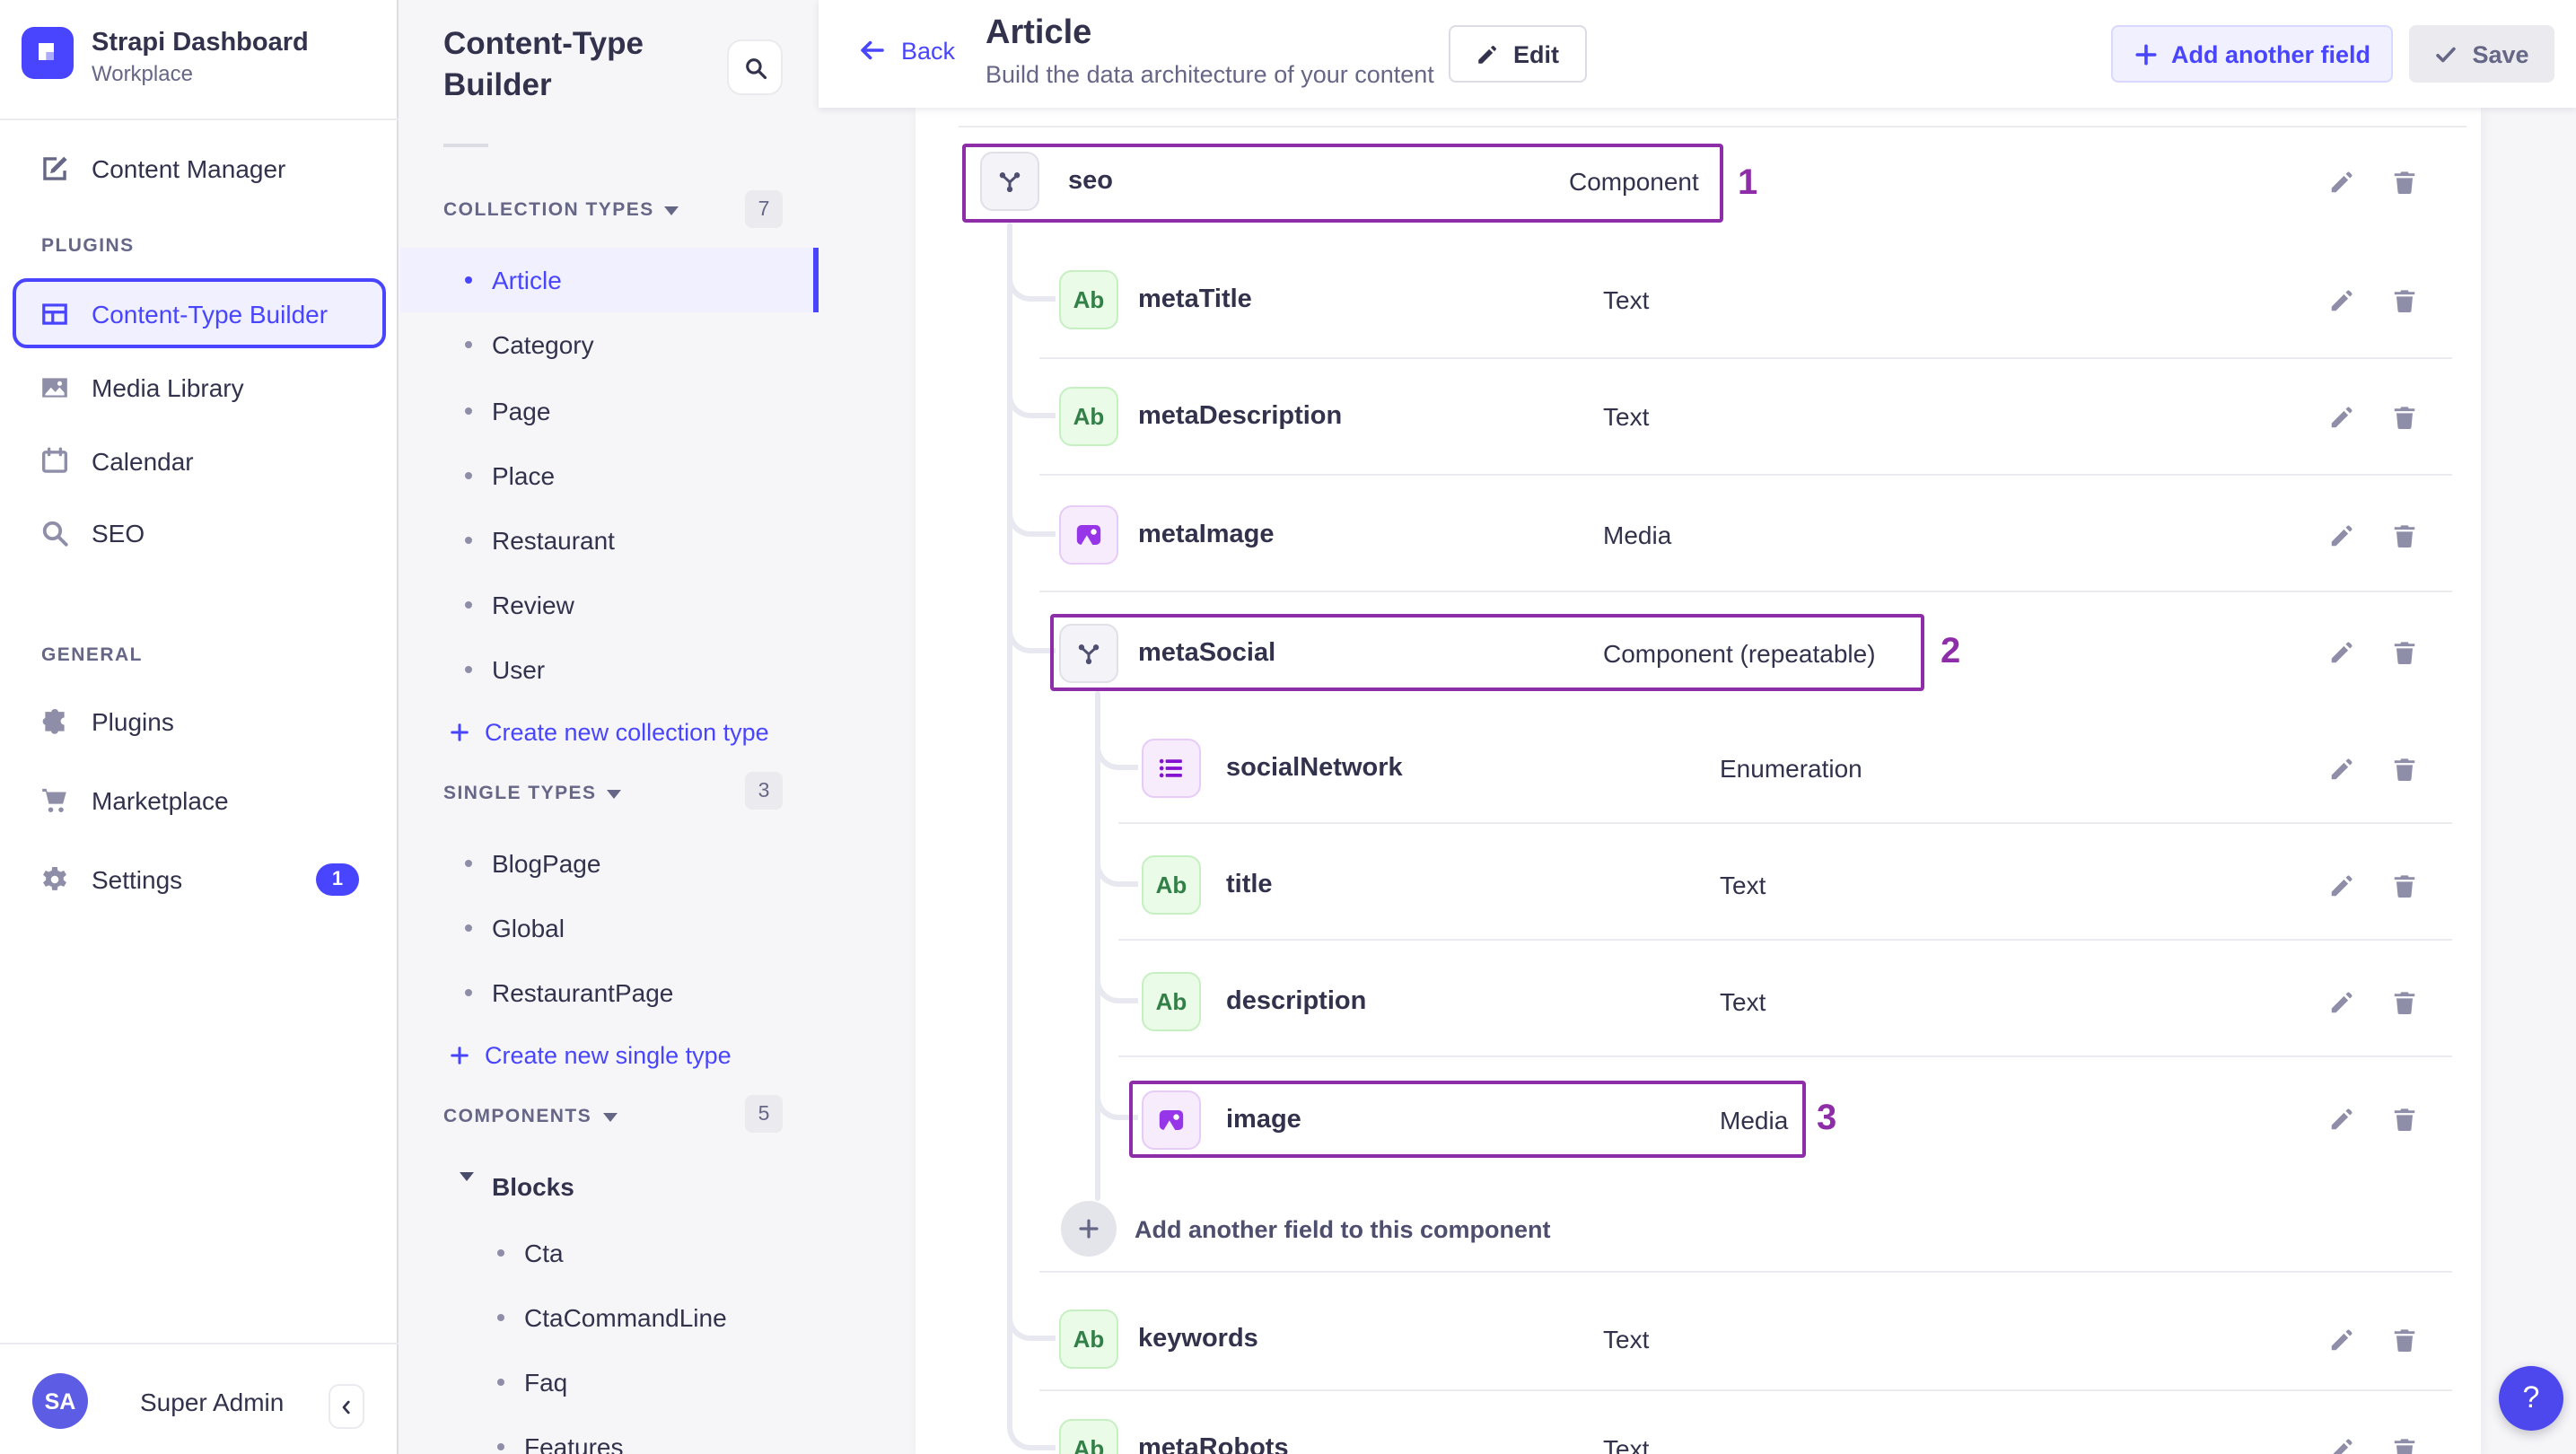  I want to click on components-header: COMPONENTS, so click(530, 1116).